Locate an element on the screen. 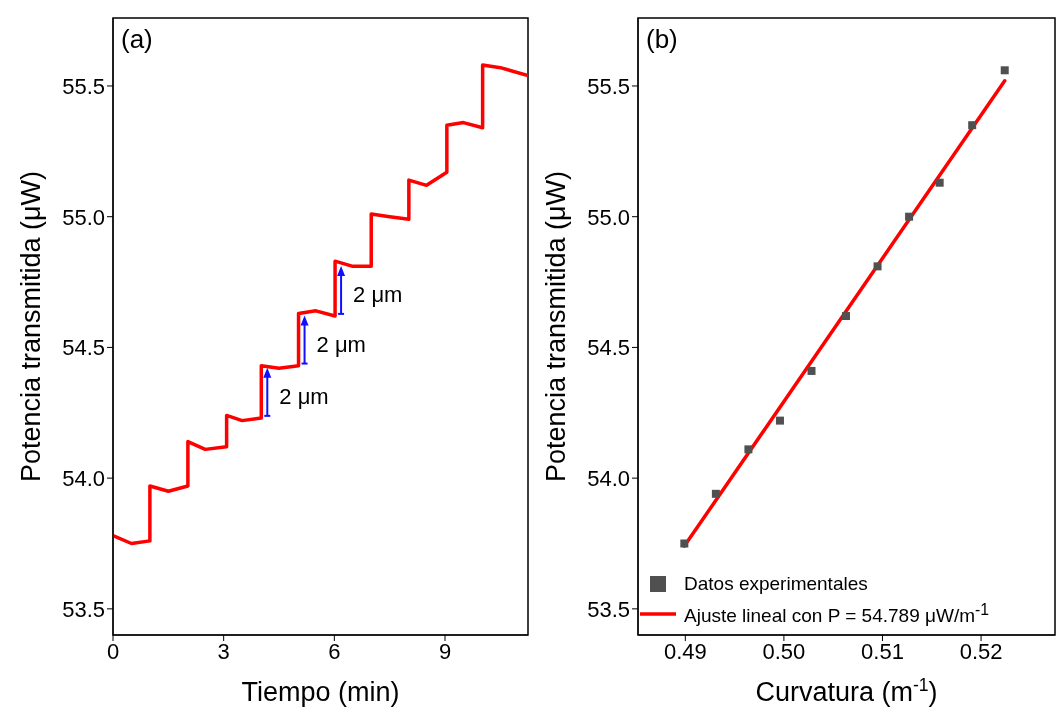 Image resolution: width=1058 pixels, height=725 pixels. annotation: (a) is located at coordinates (137, 39).